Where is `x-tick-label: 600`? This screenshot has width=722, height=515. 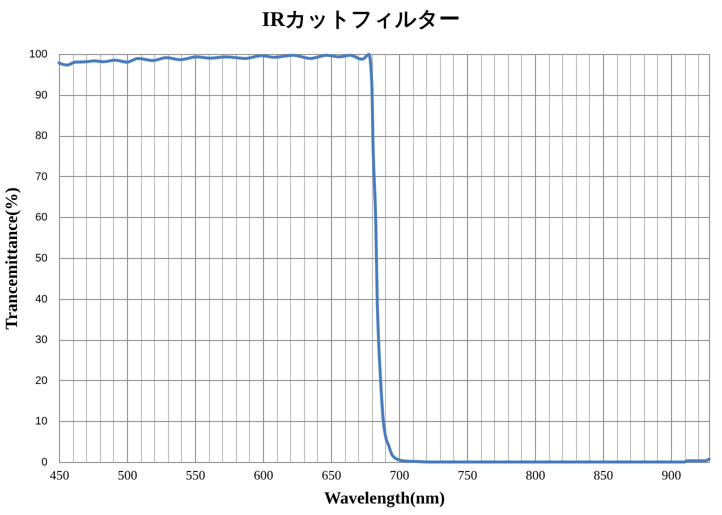 x-tick-label: 600 is located at coordinates (264, 475).